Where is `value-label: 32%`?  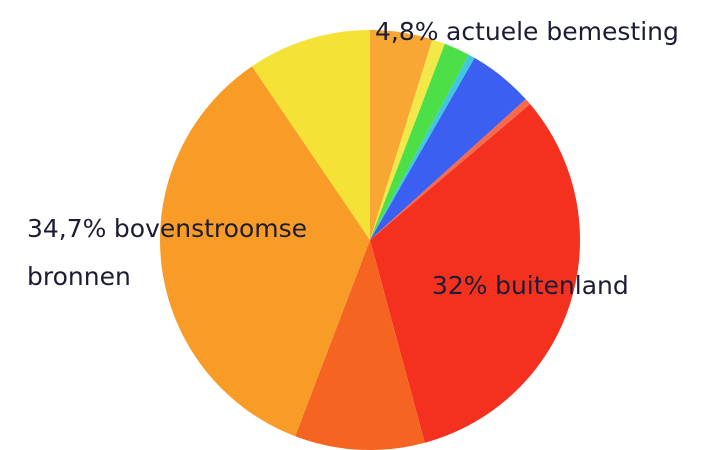 value-label: 32% is located at coordinates (460, 285).